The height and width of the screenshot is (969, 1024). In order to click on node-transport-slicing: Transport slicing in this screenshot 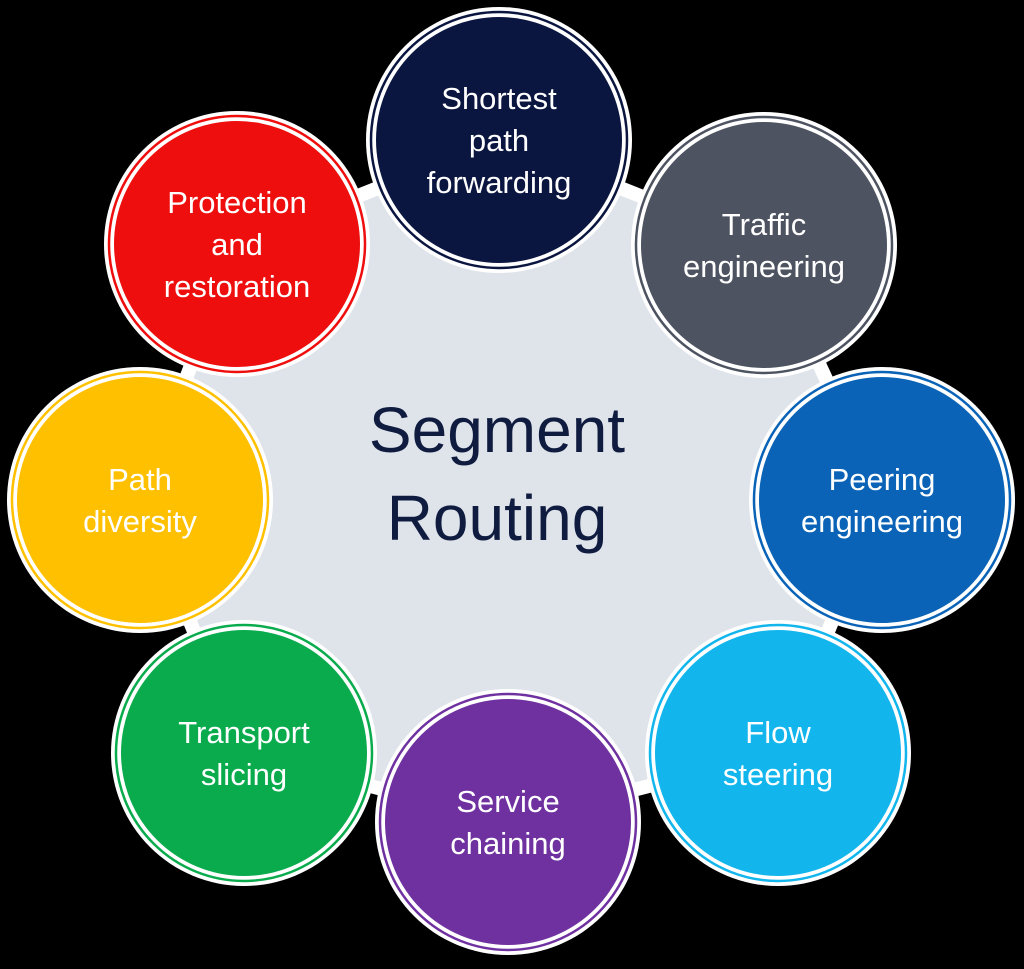, I will do `click(244, 753)`.